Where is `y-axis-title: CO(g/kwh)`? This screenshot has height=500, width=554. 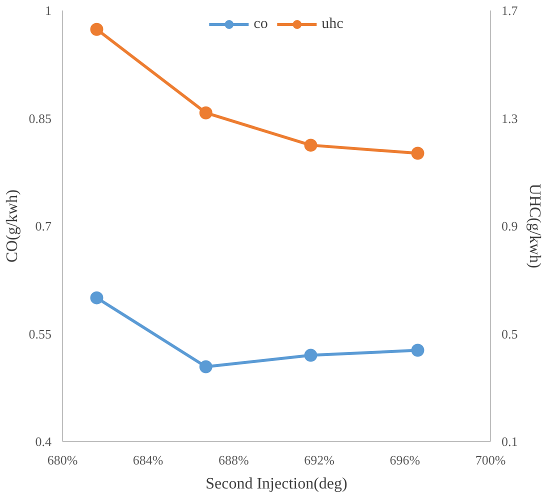
y-axis-title: CO(g/kwh) is located at coordinates (12, 226).